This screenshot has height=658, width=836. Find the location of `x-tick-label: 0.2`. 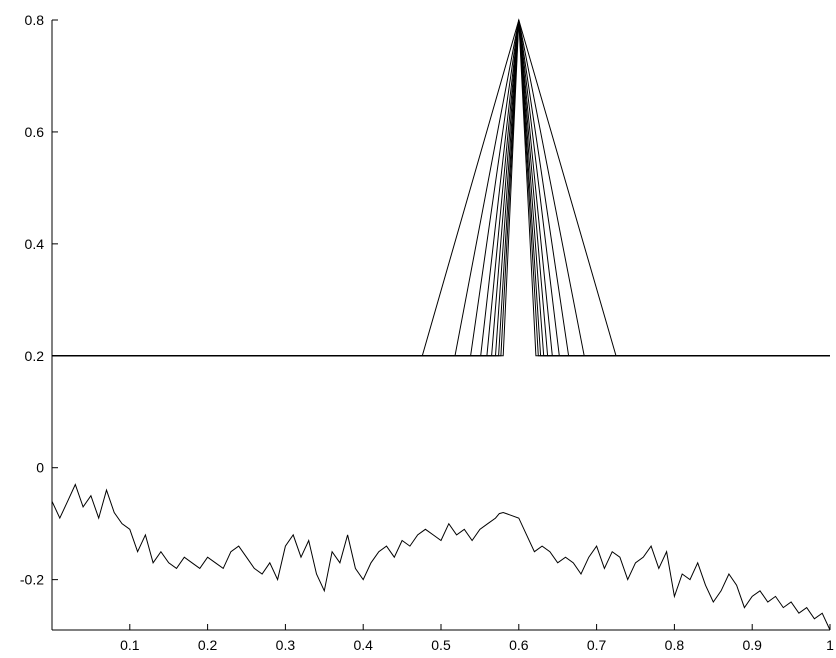

x-tick-label: 0.2 is located at coordinates (208, 645).